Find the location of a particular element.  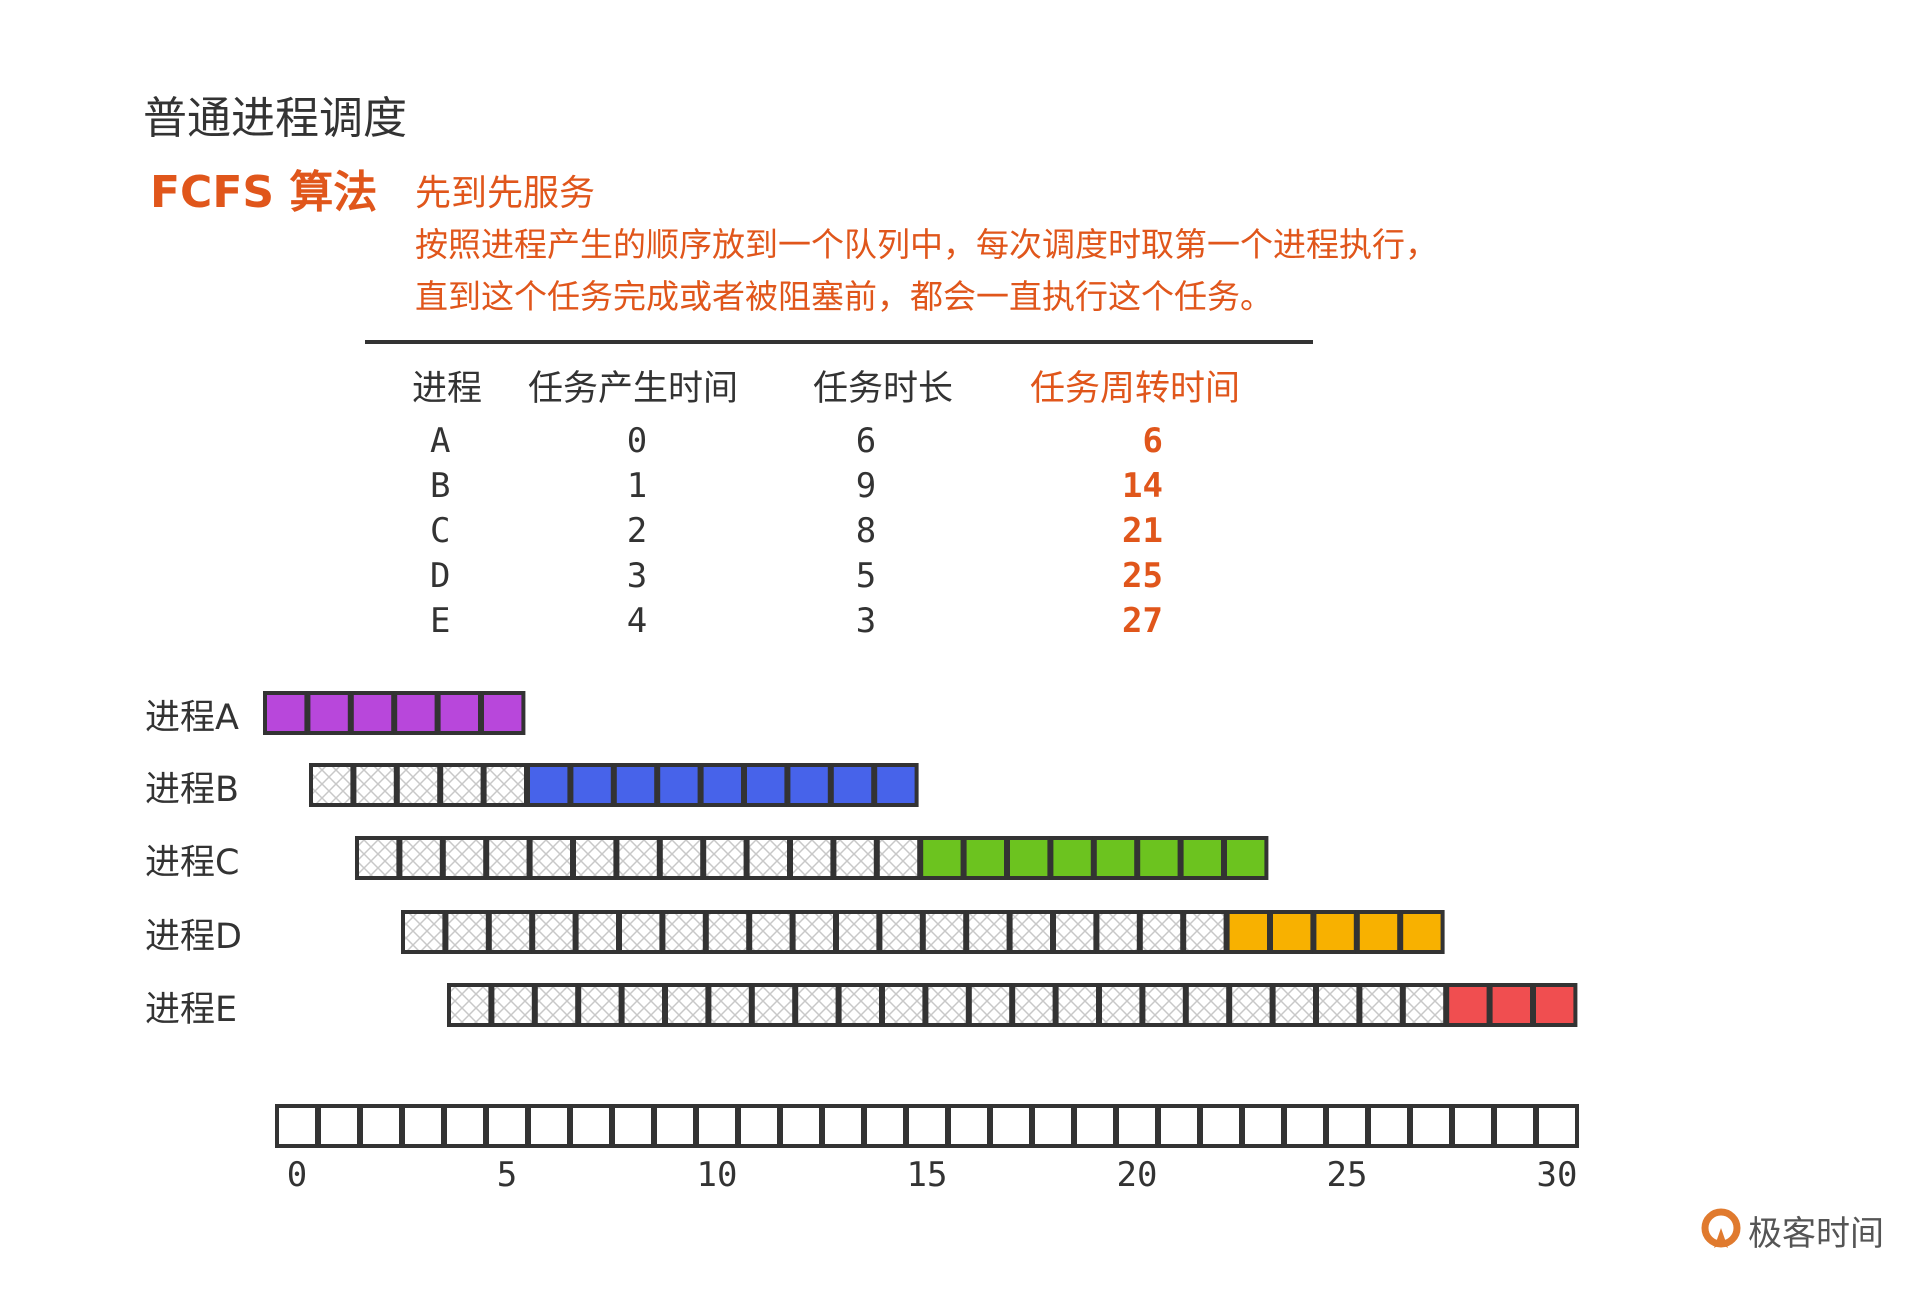

cell-turnaround: 14 is located at coordinates (1142, 486).